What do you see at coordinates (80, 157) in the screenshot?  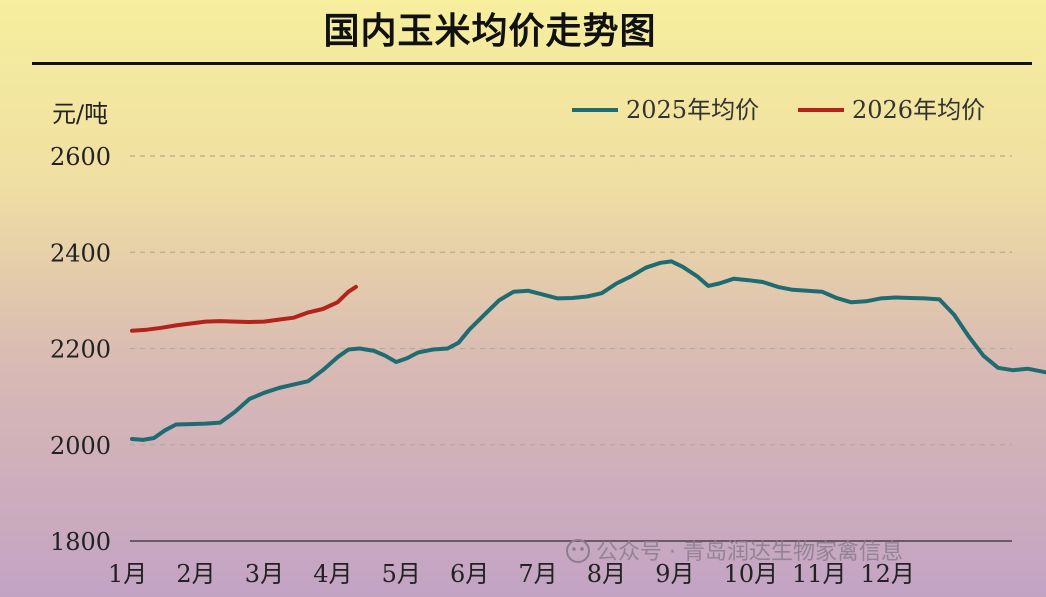 I see `y-tick-label: 2600` at bounding box center [80, 157].